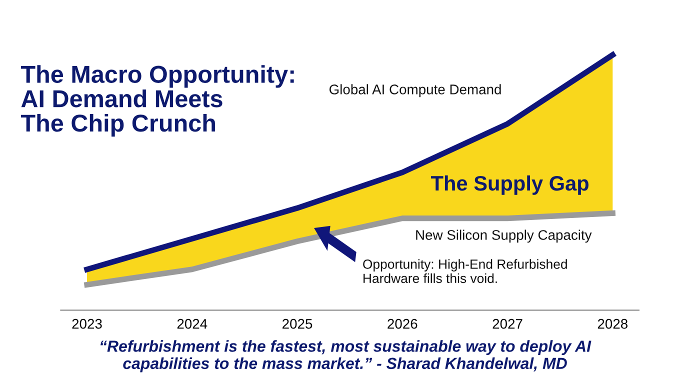 The height and width of the screenshot is (383, 690). What do you see at coordinates (157, 101) in the screenshot?
I see `text: The Macro Opportunity: AI Demand Meets The Chip Crunch` at bounding box center [157, 101].